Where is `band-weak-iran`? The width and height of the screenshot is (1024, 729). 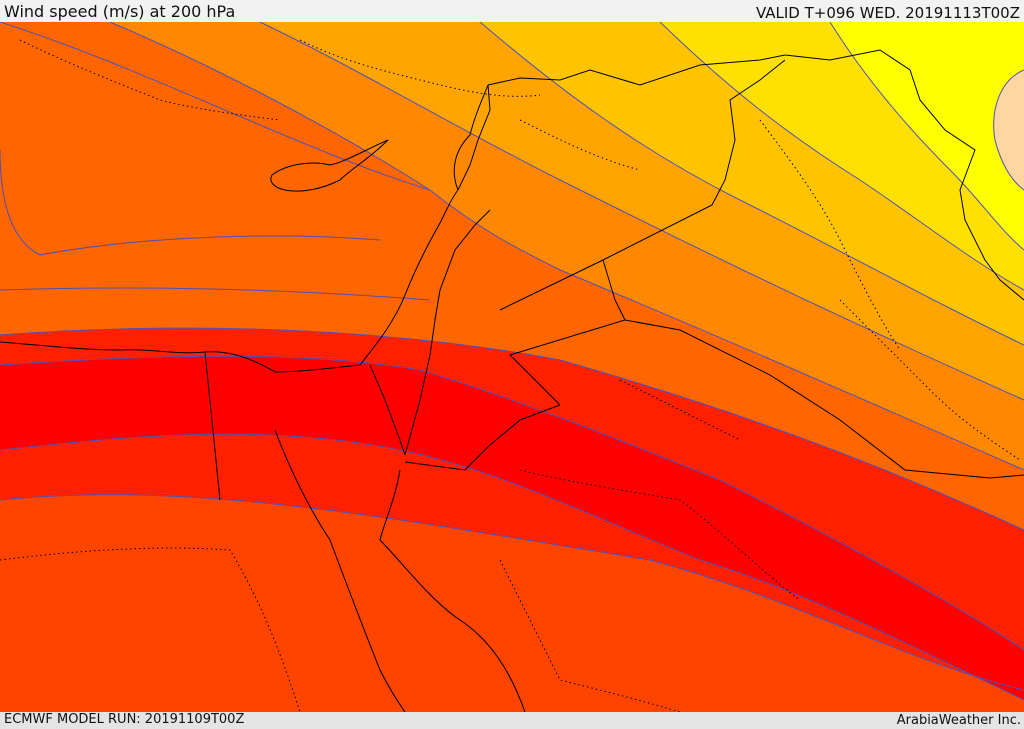 band-weak-iran is located at coordinates (1008, 130).